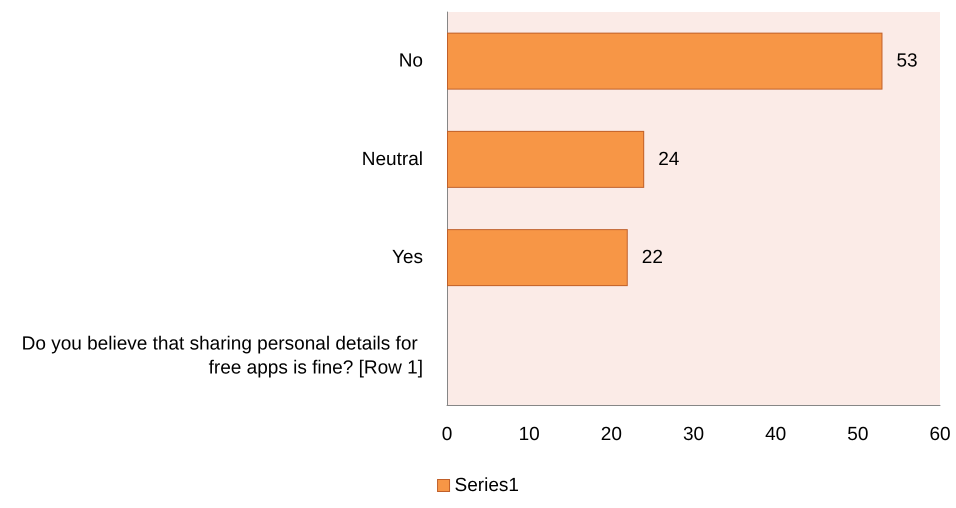  What do you see at coordinates (940, 434) in the screenshot?
I see `x-tick-label: 60` at bounding box center [940, 434].